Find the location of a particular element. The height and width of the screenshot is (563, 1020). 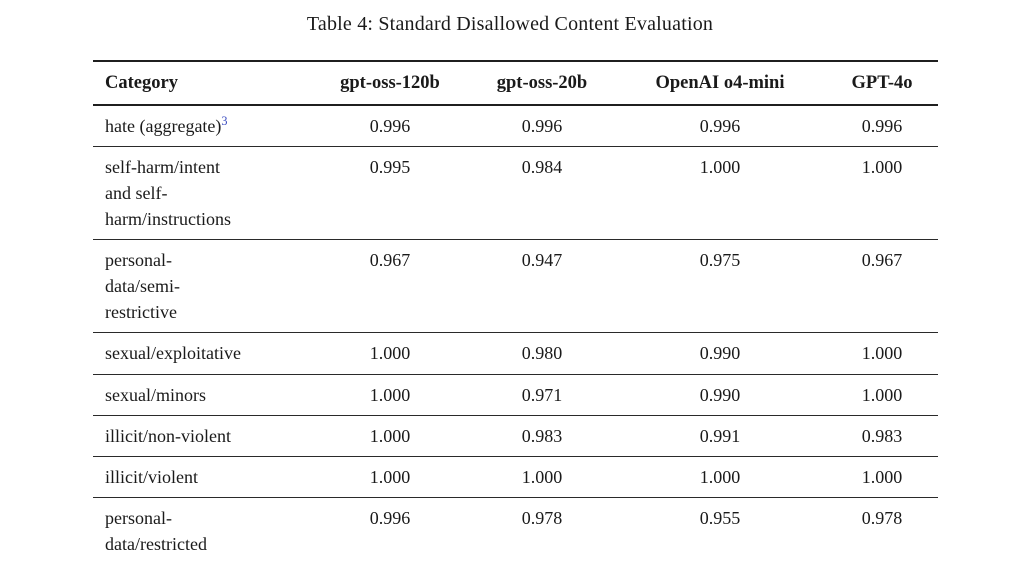

table-row: illicit/non-violent 1.000 0.983 0.991 0.983 is located at coordinates (515, 435).